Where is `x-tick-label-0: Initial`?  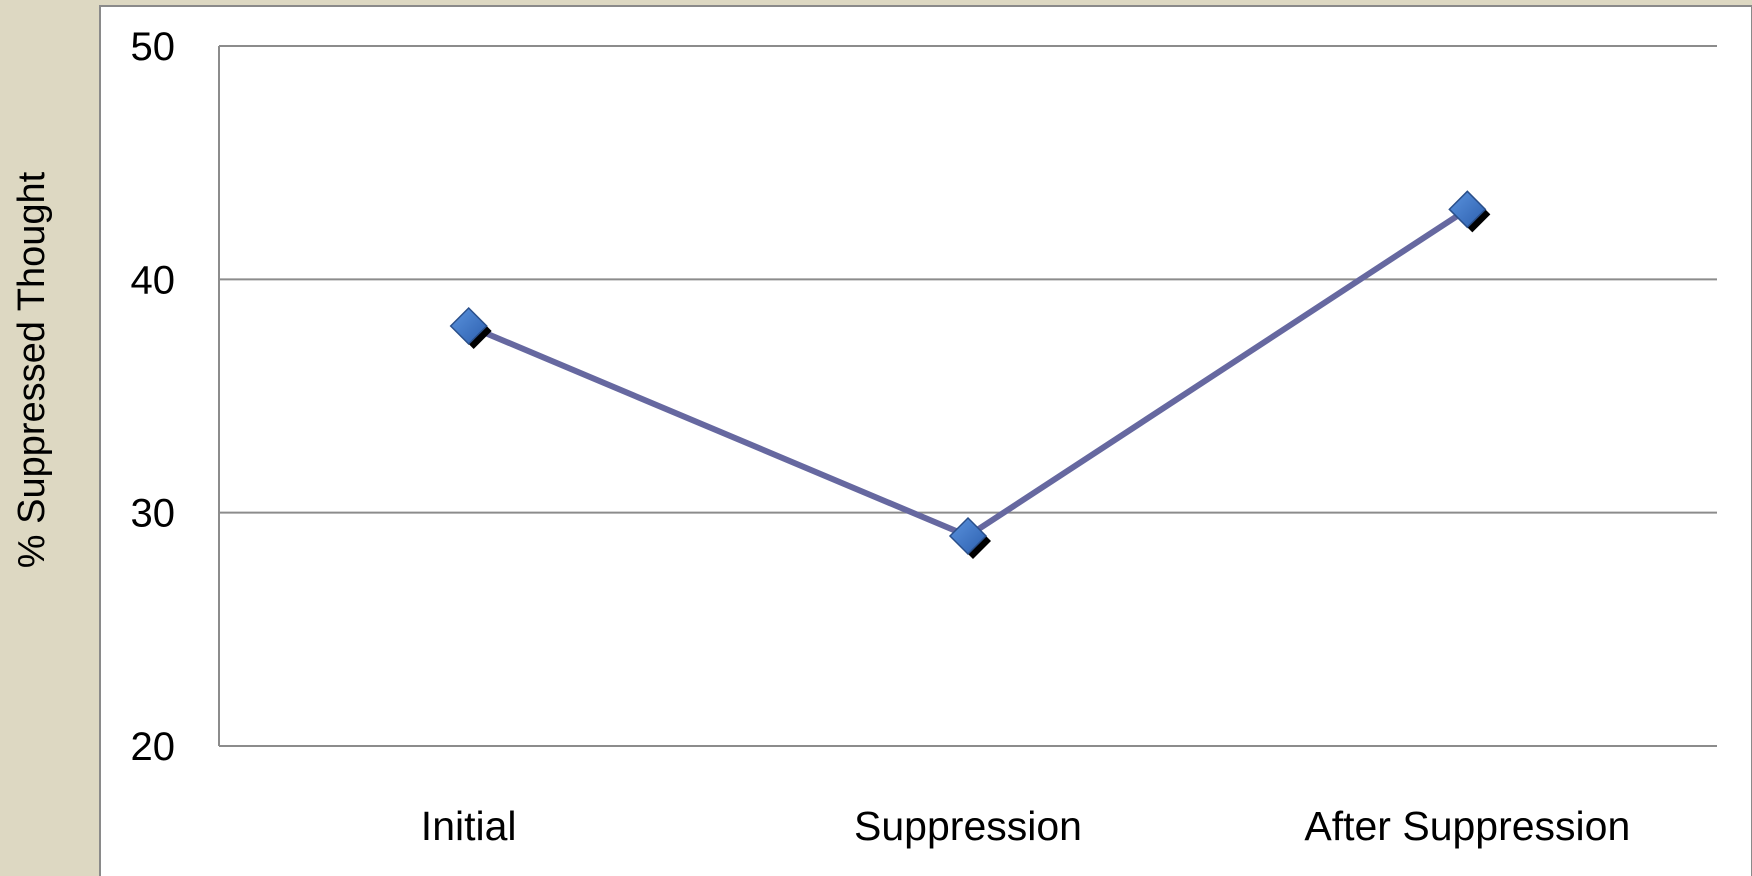
x-tick-label-0: Initial is located at coordinates (469, 826).